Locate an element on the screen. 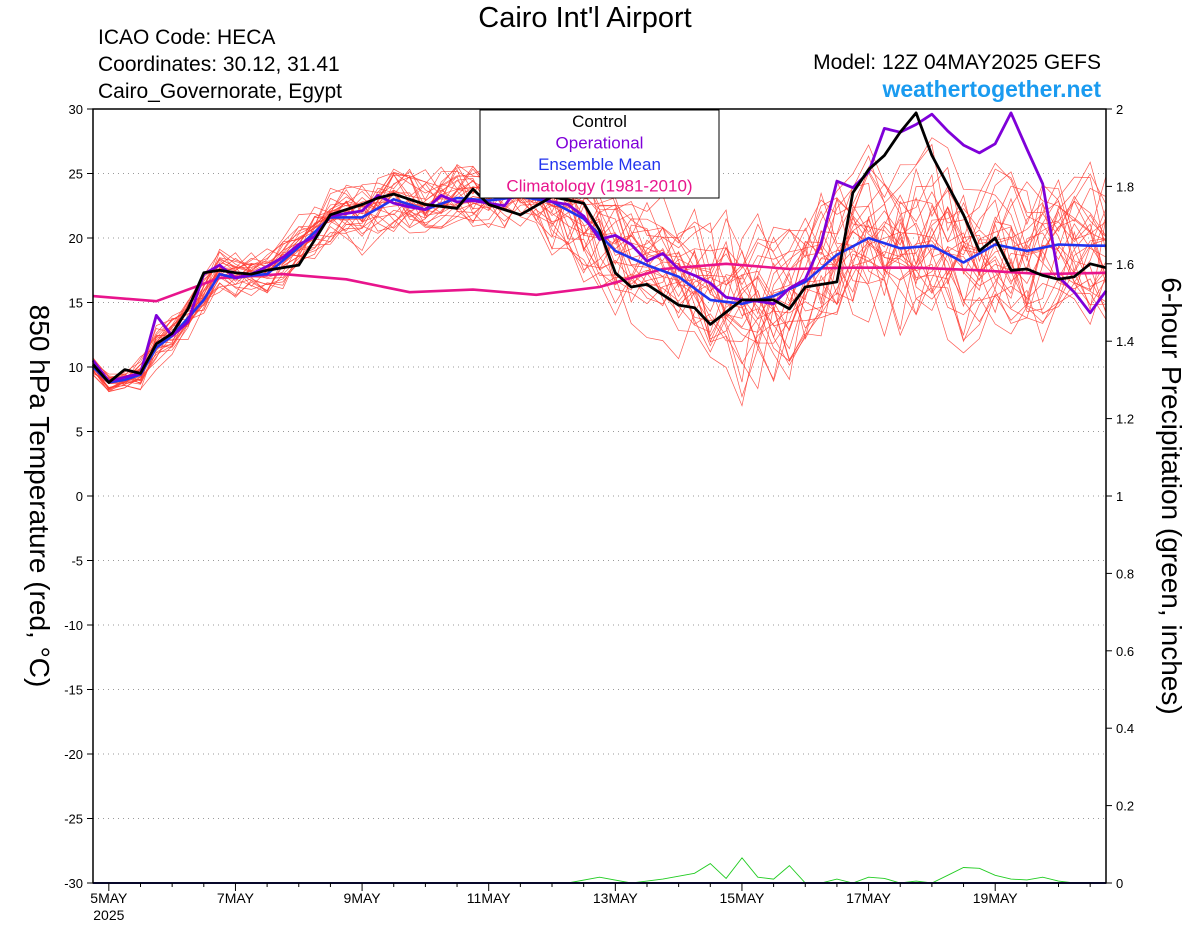 Image resolution: width=1200 pixels, height=927 pixels. y-tick-label: -20 is located at coordinates (73, 754).